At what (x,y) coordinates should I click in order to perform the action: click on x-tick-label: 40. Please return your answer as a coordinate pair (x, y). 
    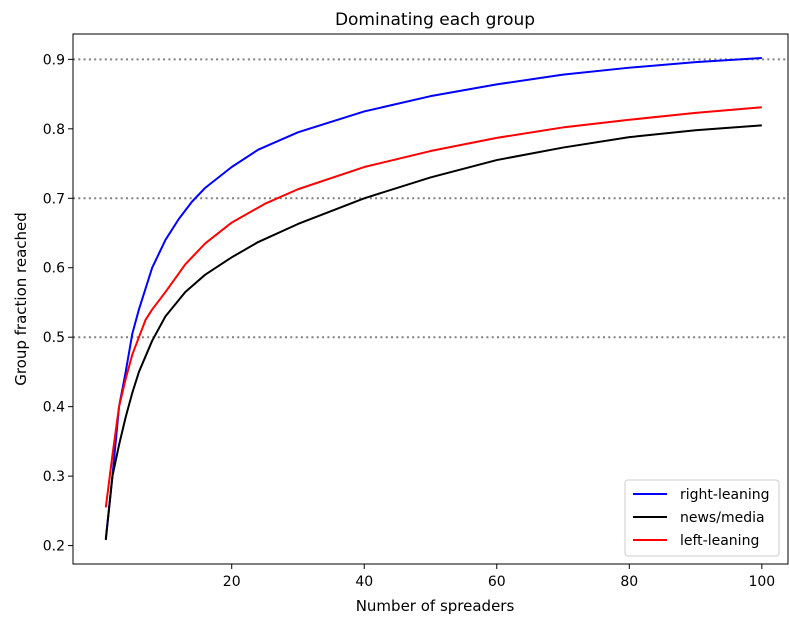
    Looking at the image, I should click on (364, 582).